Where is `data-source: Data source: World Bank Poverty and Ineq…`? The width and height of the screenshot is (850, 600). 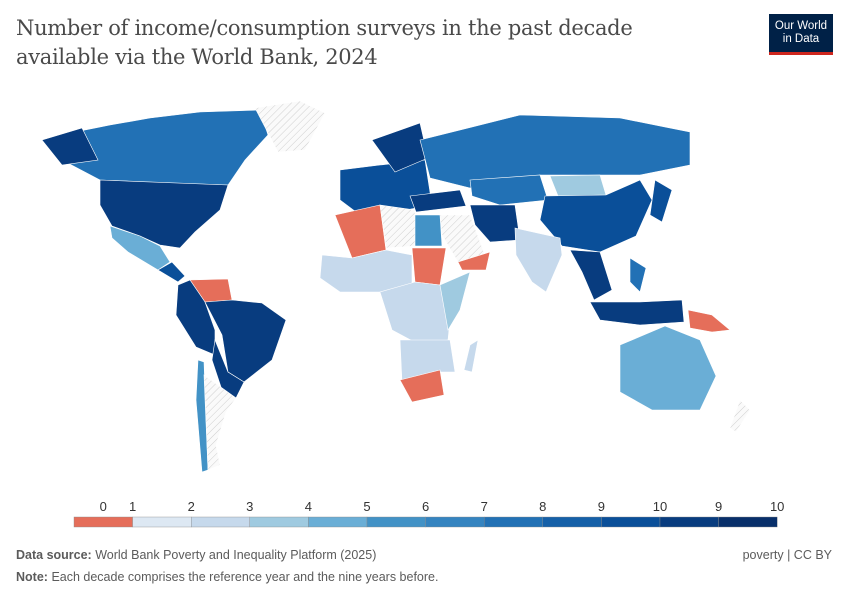 data-source: Data source: World Bank Poverty and Ineq… is located at coordinates (196, 555).